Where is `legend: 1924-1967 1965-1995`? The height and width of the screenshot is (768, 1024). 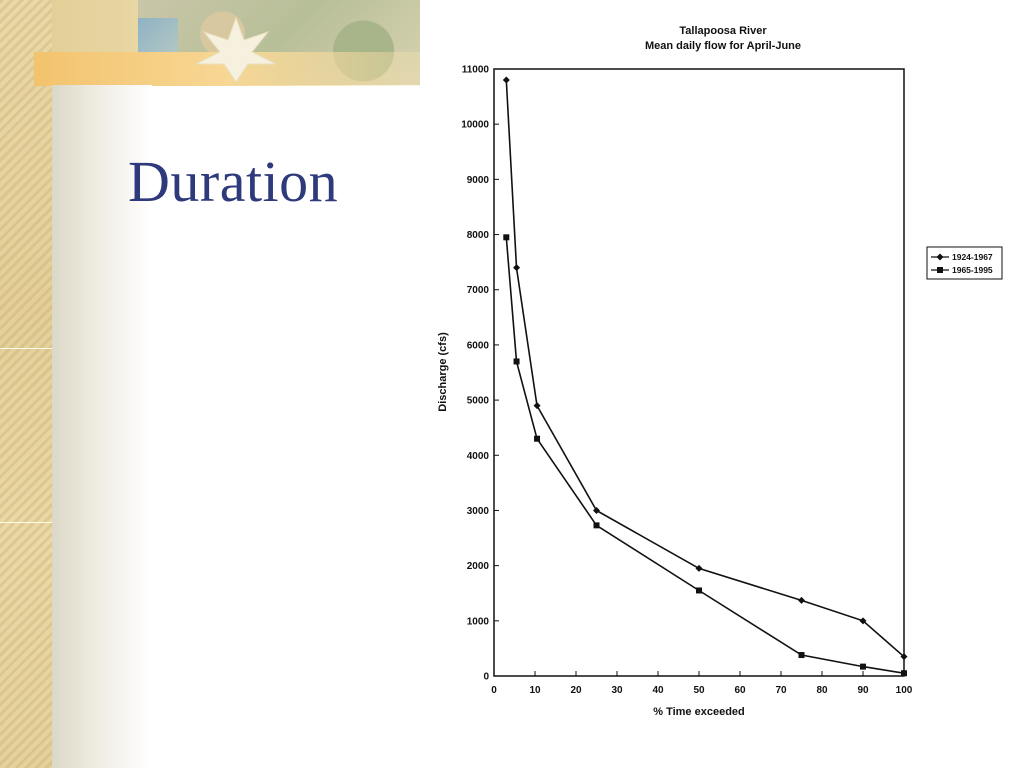
legend: 1924-1967 1965-1995 is located at coordinates (964, 263).